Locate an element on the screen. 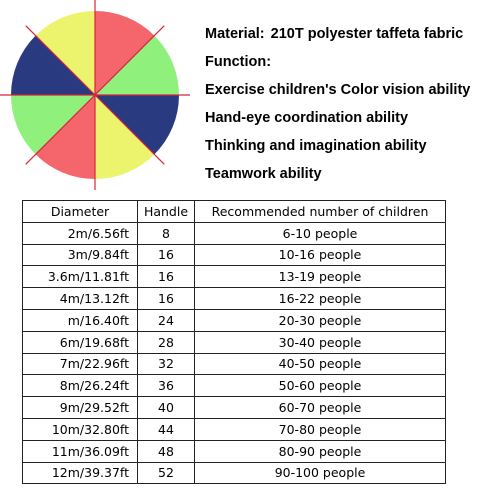 Image resolution: width=500 pixels, height=500 pixels. handle-cell: 28 is located at coordinates (166, 342).